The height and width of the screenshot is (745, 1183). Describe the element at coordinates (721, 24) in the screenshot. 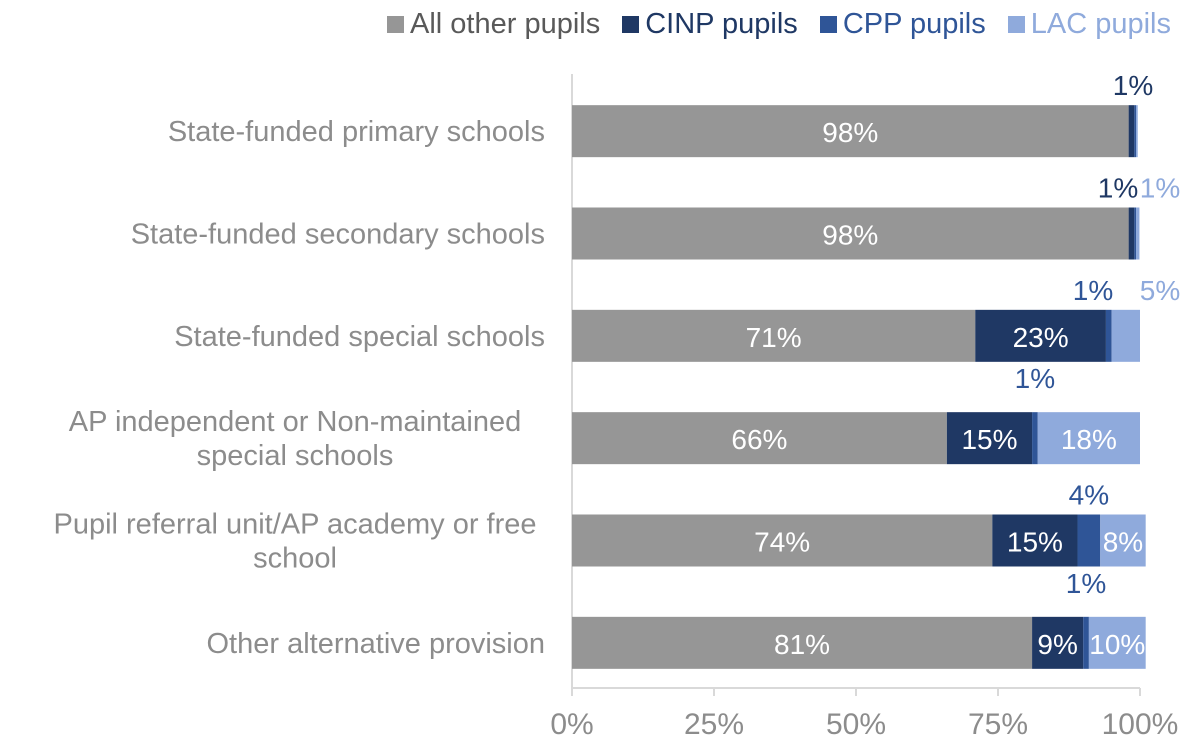

I see `legend-label: CINP pupils` at that location.